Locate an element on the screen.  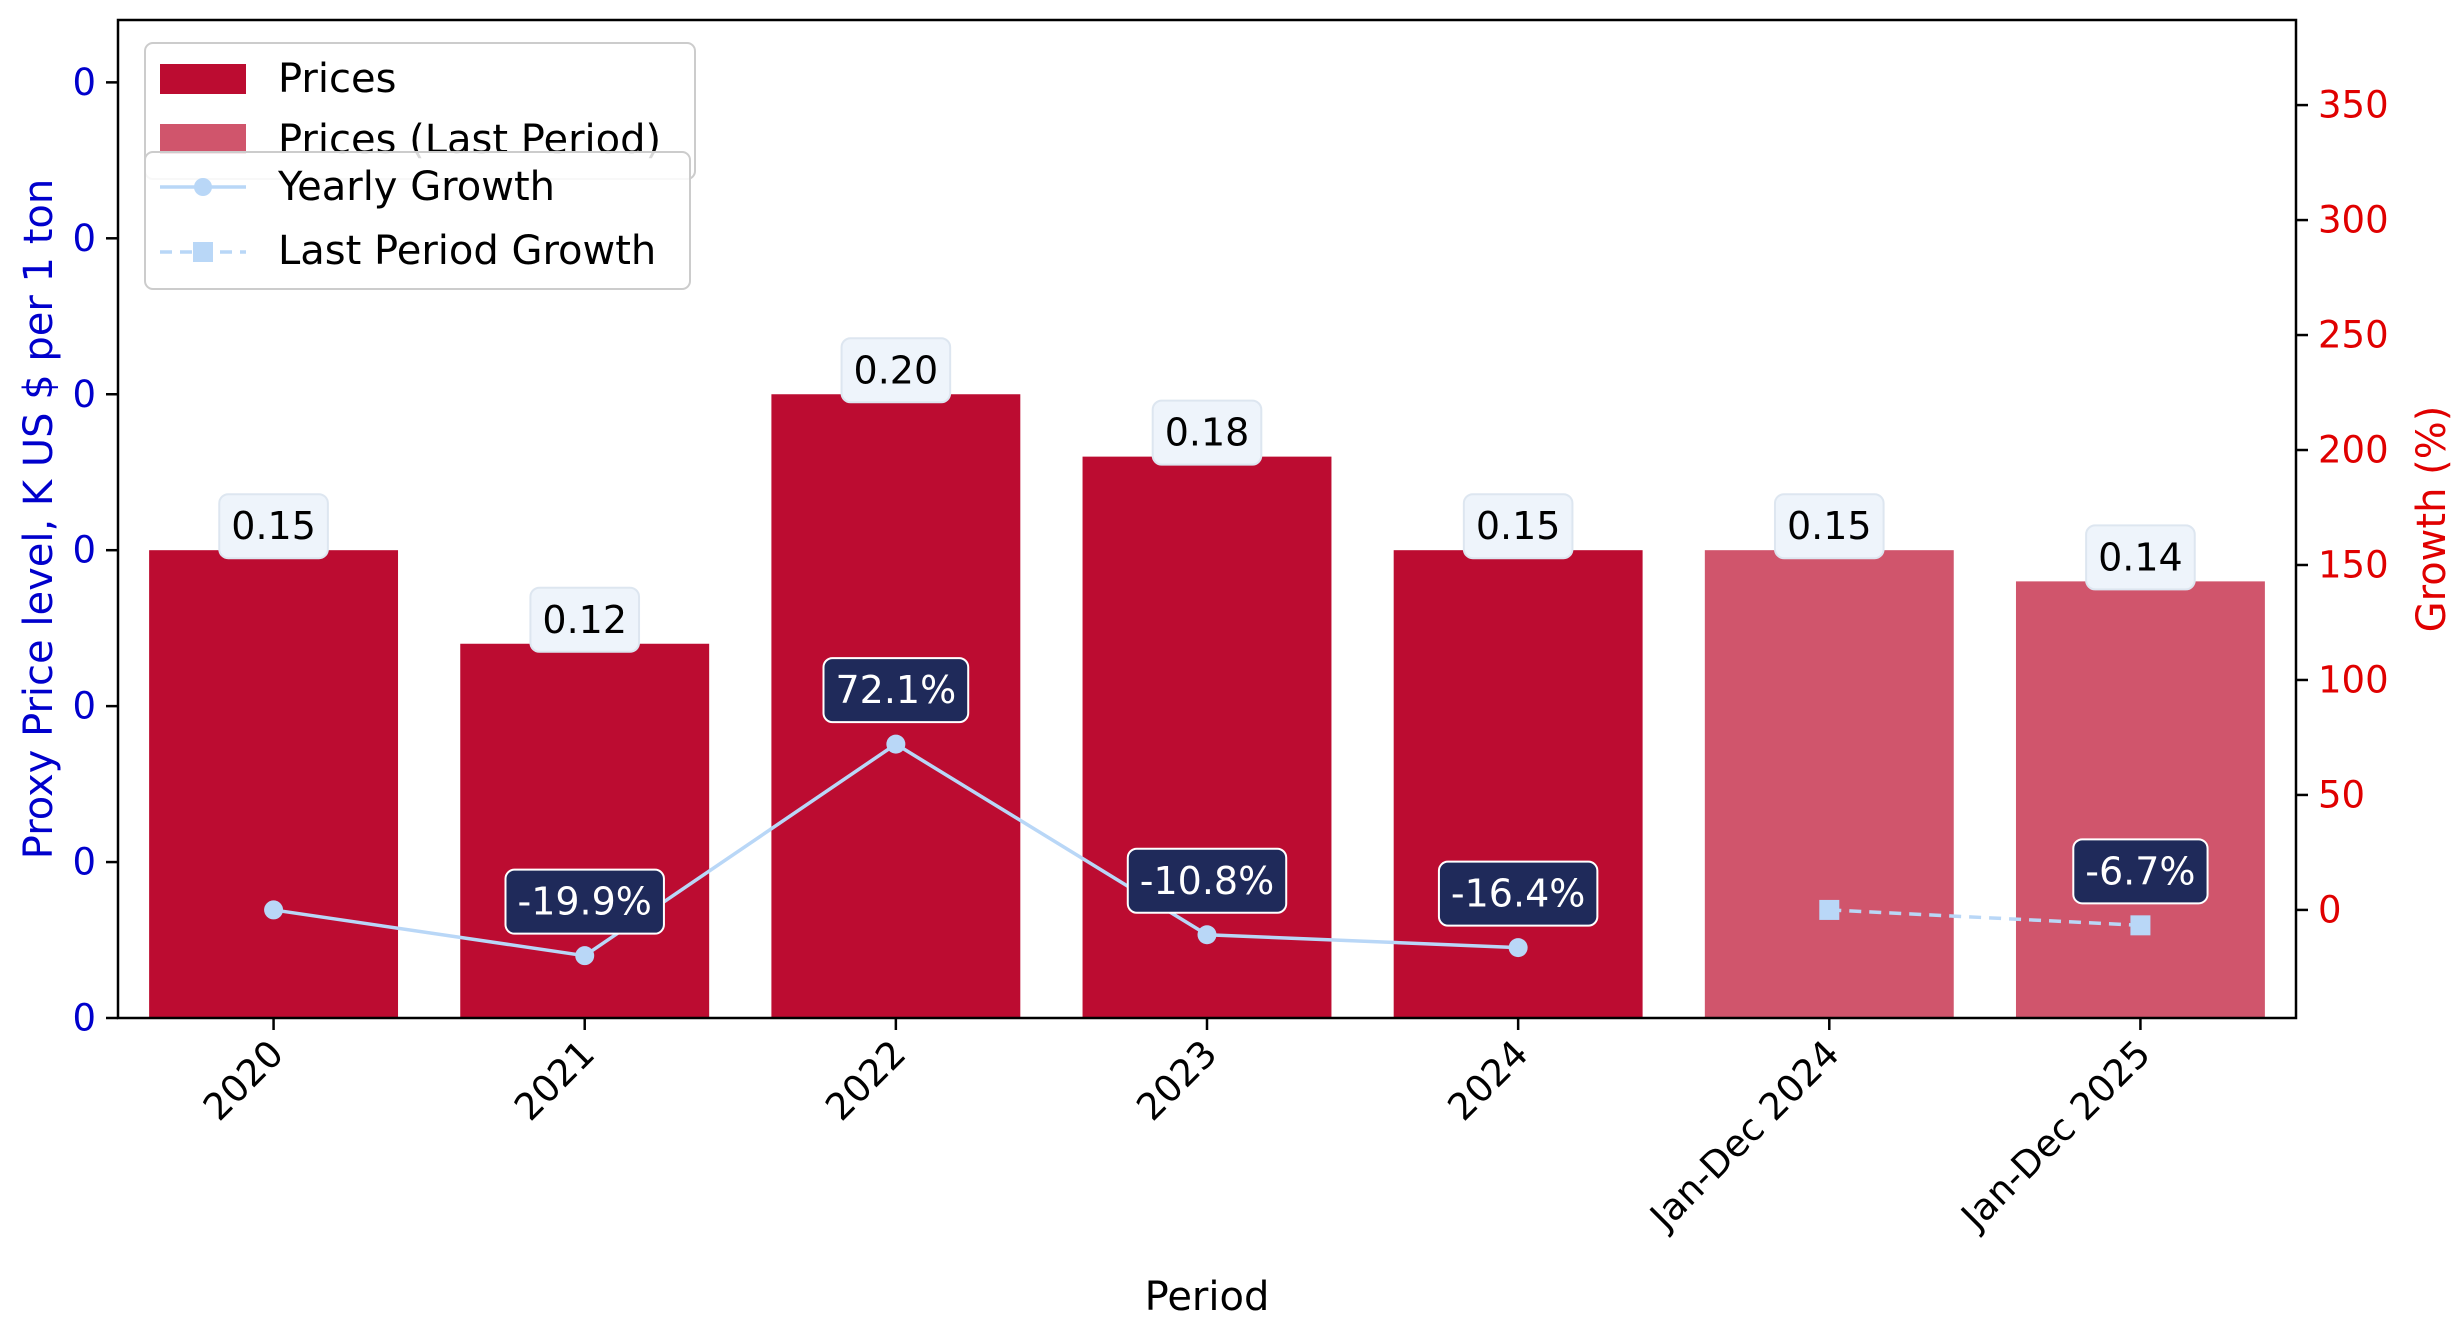
growth-value-label-text: -6.7% is located at coordinates (2140, 871).